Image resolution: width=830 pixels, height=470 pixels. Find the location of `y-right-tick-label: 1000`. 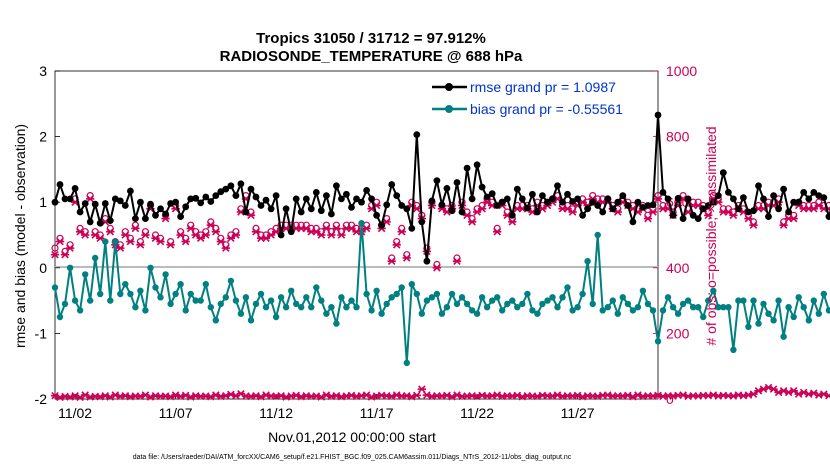

y-right-tick-label: 1000 is located at coordinates (681, 71).